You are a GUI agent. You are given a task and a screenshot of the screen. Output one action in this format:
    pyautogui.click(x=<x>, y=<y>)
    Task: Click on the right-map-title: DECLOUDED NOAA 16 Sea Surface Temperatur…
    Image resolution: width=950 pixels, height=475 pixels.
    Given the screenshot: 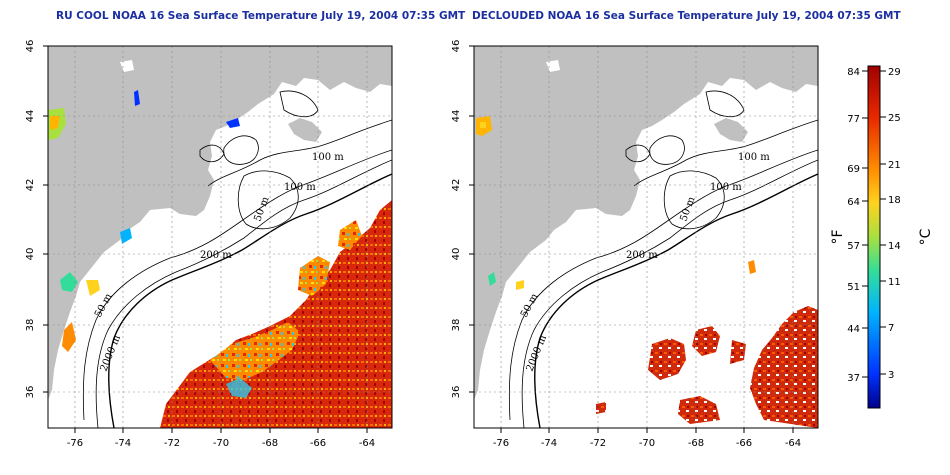 What is the action you would take?
    pyautogui.click(x=686, y=16)
    